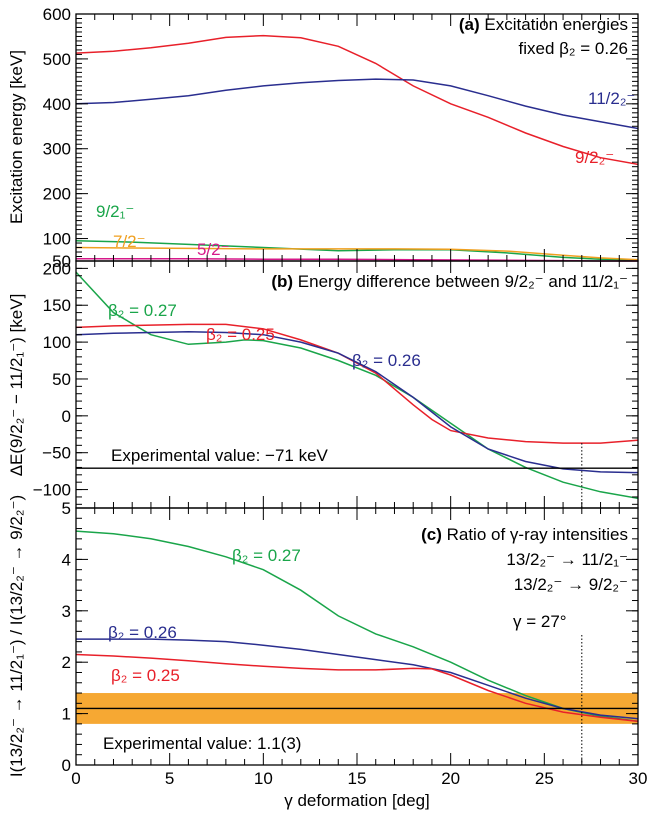 Image resolution: width=648 pixels, height=814 pixels. I want to click on ytick-label-c-5: 0, so click(66, 765).